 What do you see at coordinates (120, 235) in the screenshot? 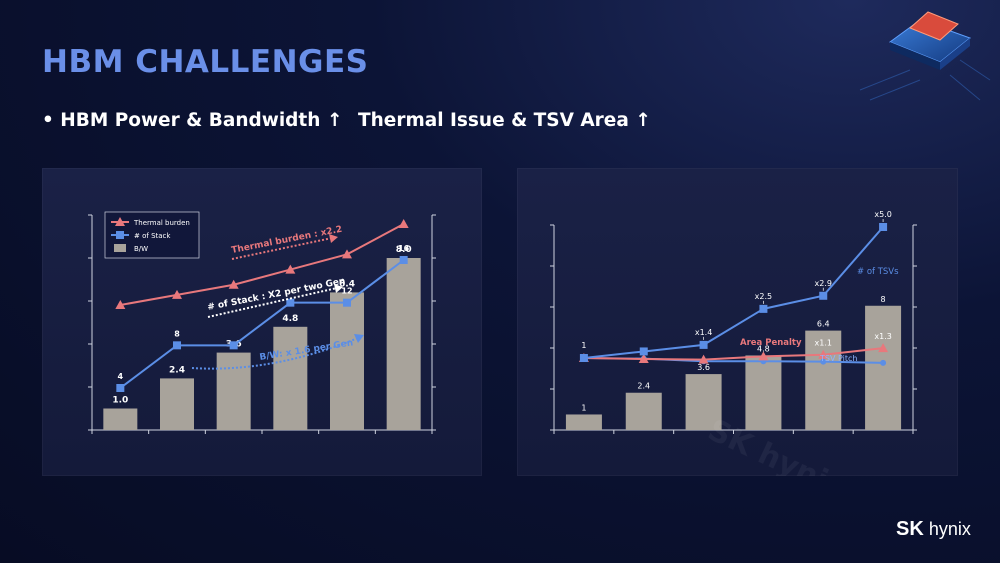
I see `legend-stack-marker` at bounding box center [120, 235].